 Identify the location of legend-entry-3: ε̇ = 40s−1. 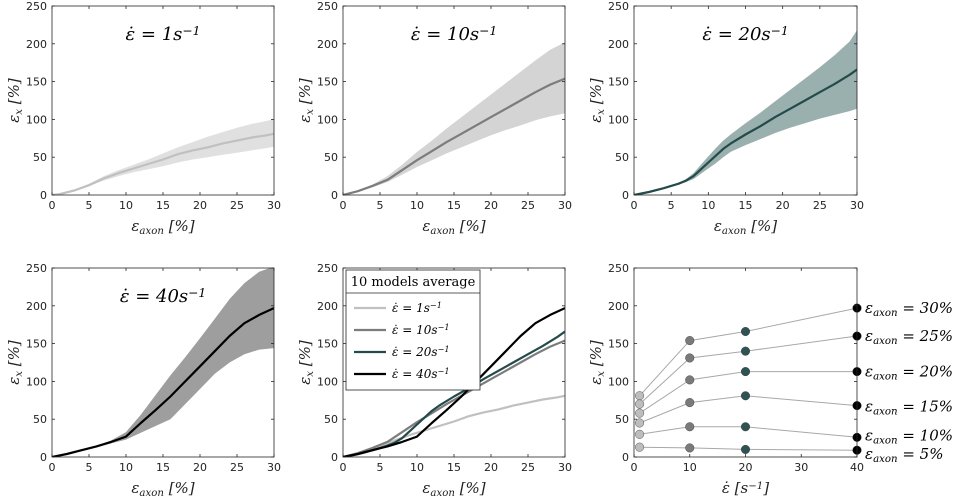
(421, 373).